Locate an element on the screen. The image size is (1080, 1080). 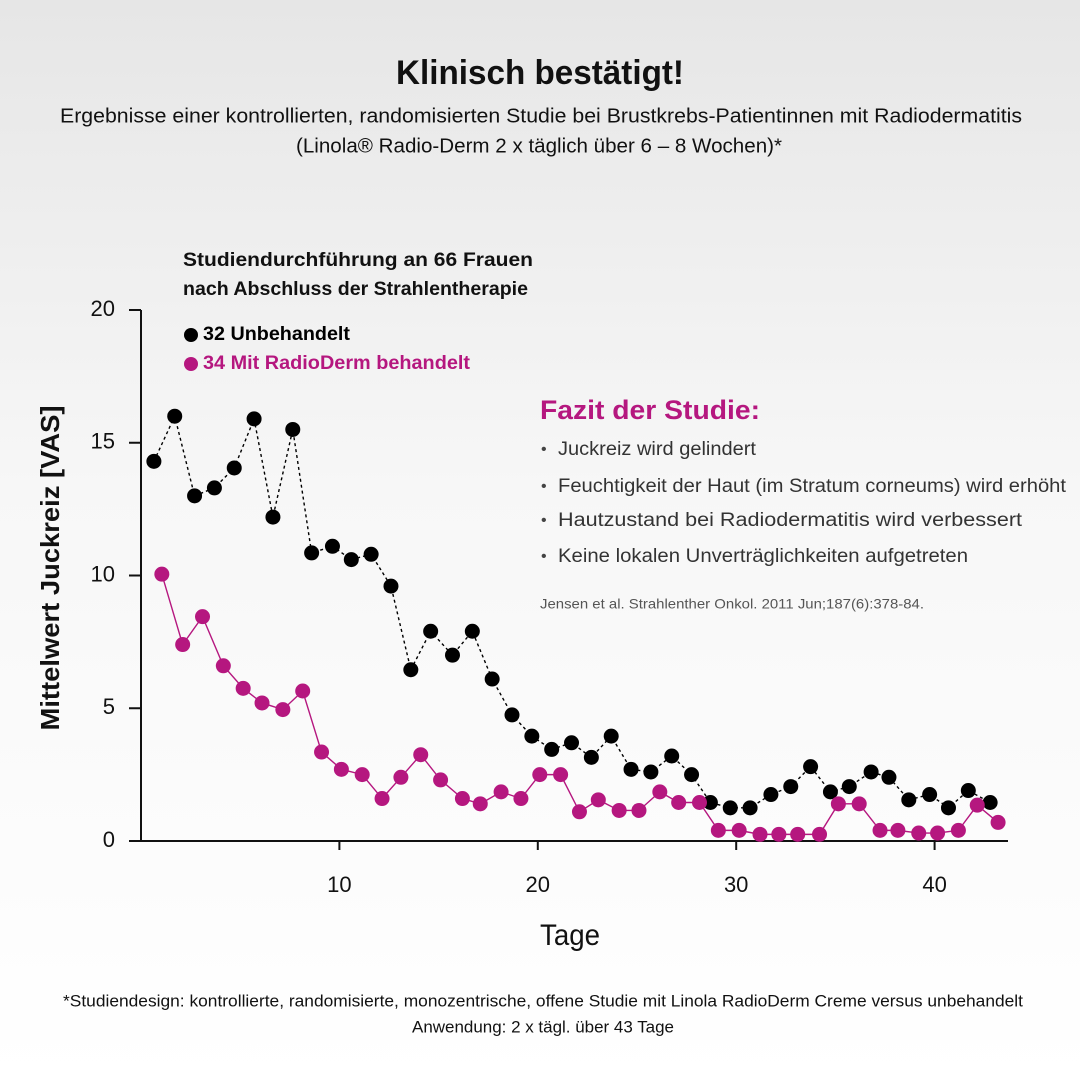
legend-marker is located at coordinates (191, 335).